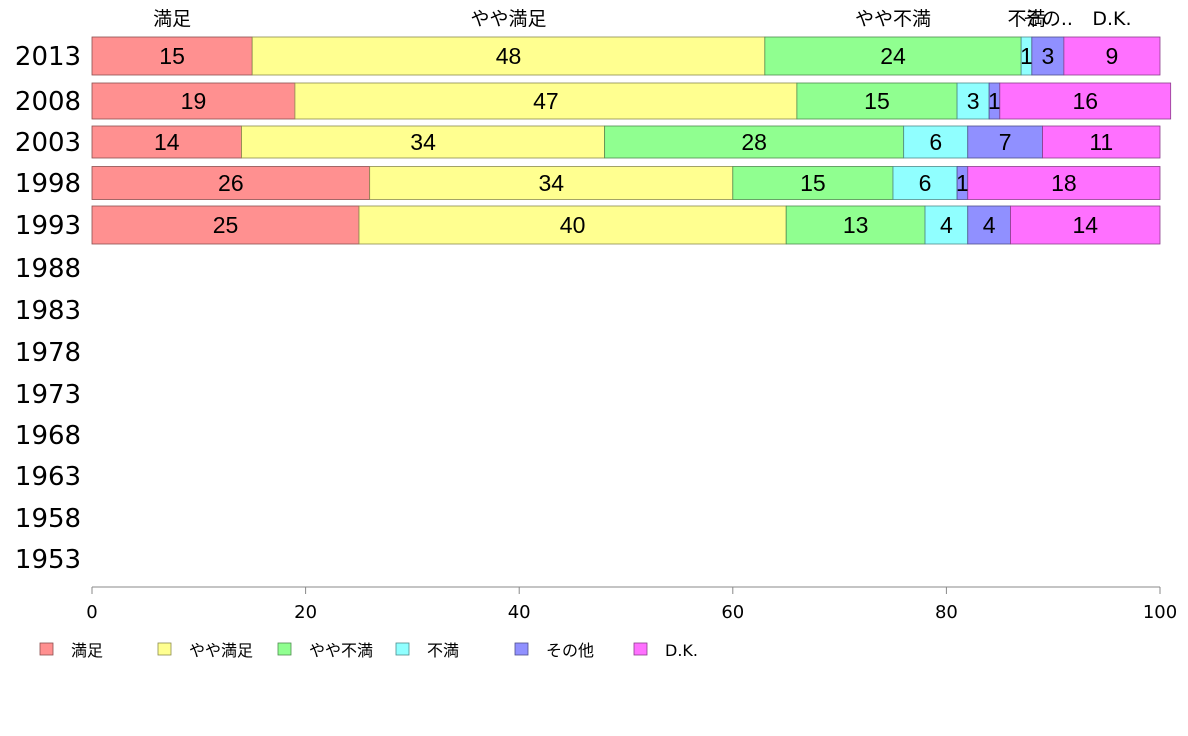  Describe the element at coordinates (681, 650) in the screenshot. I see `legend-label-5: D.K.` at that location.